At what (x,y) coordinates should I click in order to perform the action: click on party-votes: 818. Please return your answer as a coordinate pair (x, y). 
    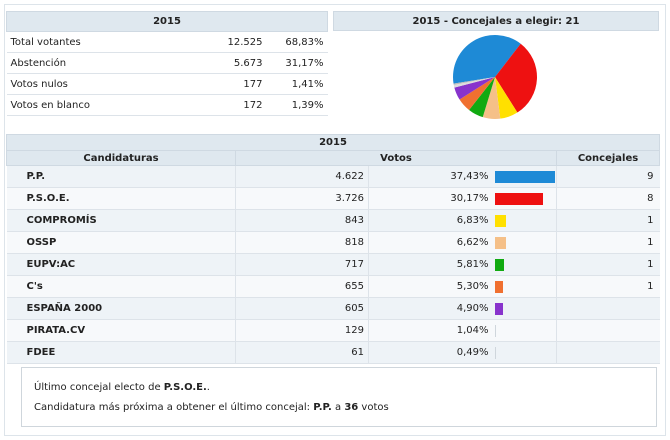
    Looking at the image, I should click on (302, 242).